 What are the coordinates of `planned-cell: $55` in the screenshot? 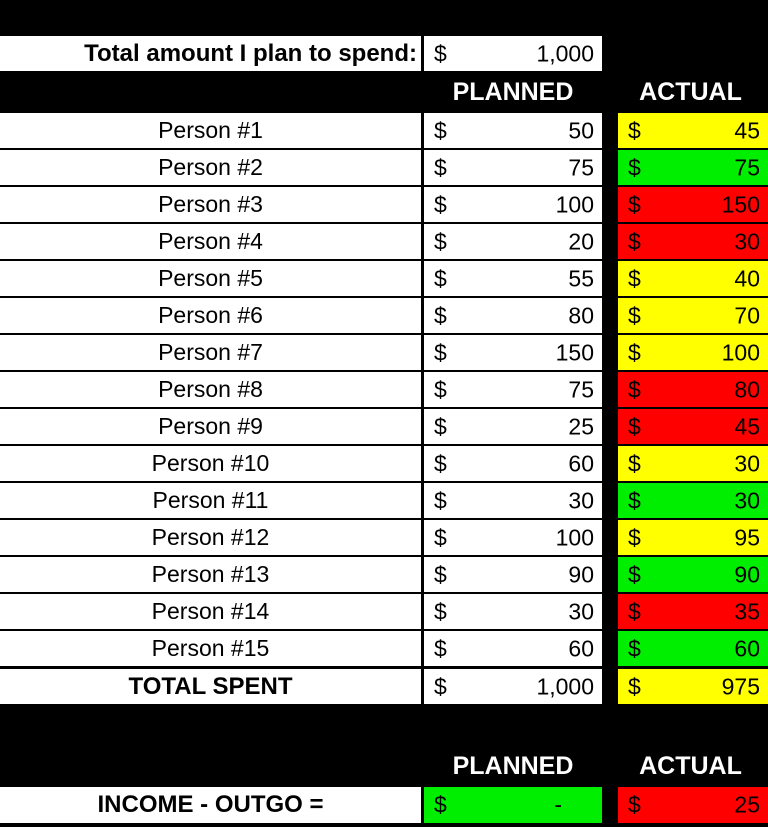 It's located at (513, 278).